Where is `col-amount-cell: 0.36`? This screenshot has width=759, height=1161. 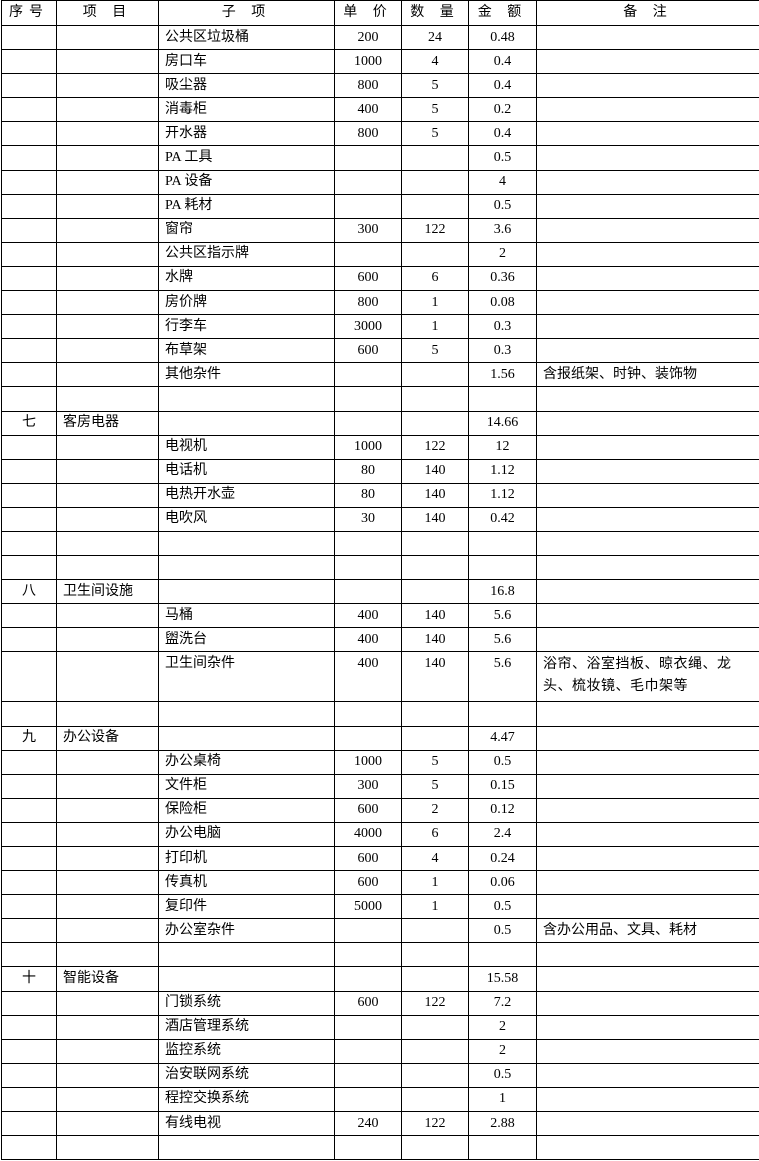 col-amount-cell: 0.36 is located at coordinates (502, 278).